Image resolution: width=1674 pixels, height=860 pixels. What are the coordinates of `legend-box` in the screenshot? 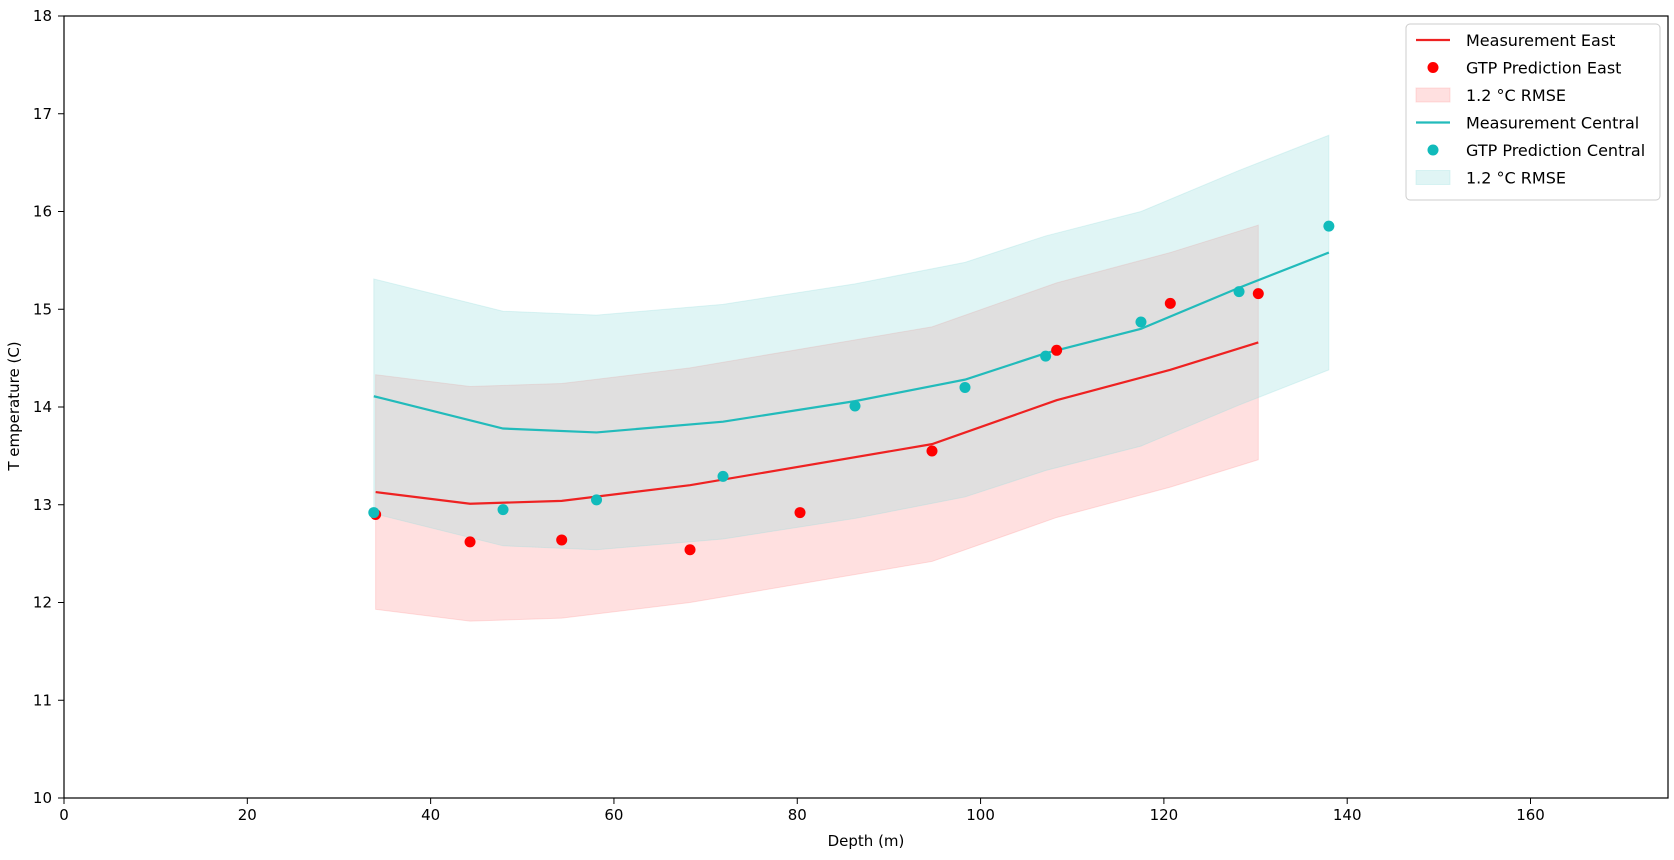 It's located at (1533, 112).